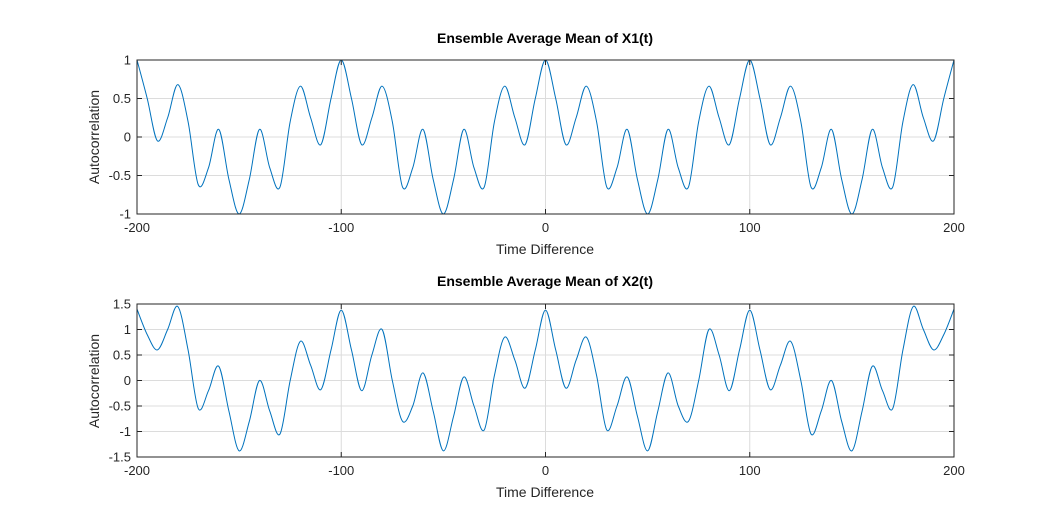  Describe the element at coordinates (120, 457) in the screenshot. I see `y-tick-label: -1.5` at that location.